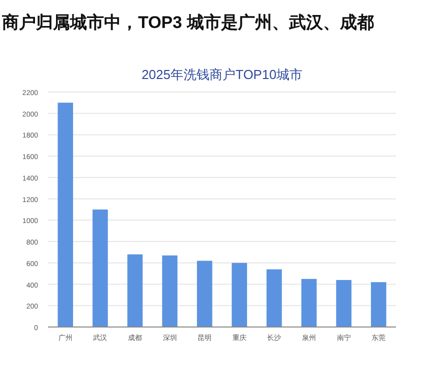 The width and height of the screenshot is (444, 375). What do you see at coordinates (222, 74) in the screenshot?
I see `chart-title: 2025年洗钱商户TOP10城市` at bounding box center [222, 74].